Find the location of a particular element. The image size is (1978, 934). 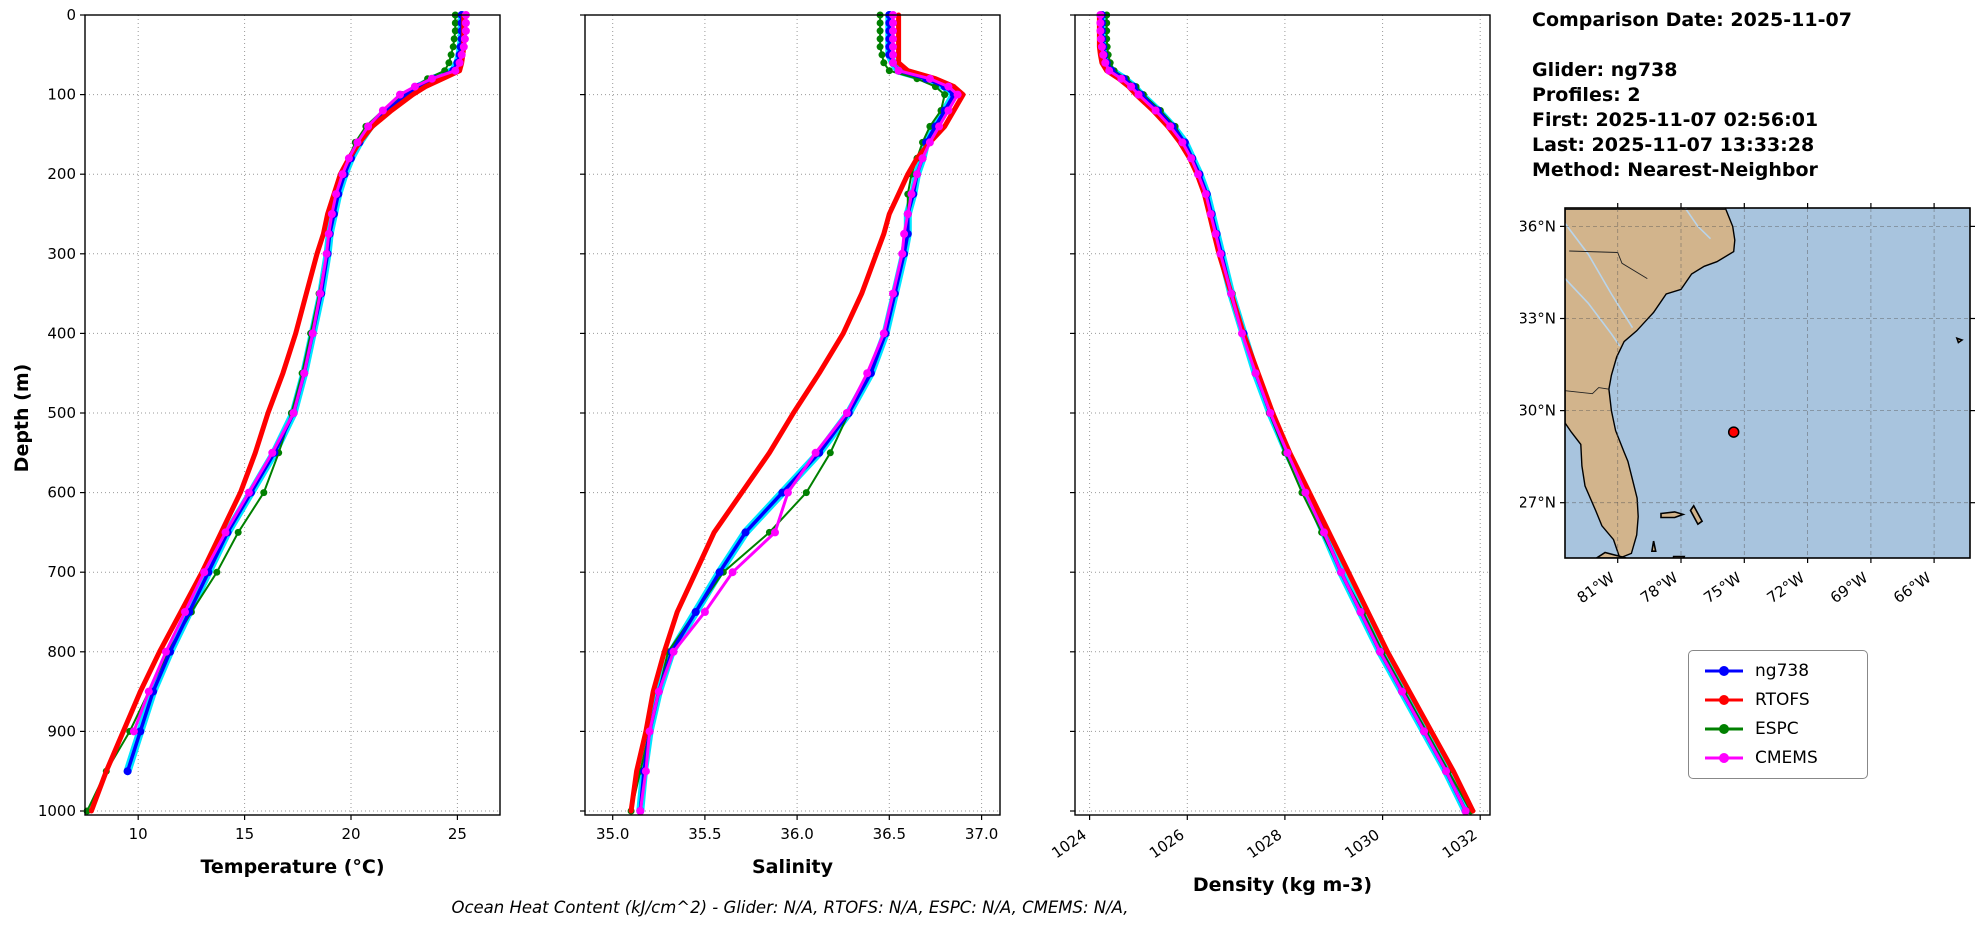

svg-text: 81°W is located at coordinates (1596, 587).